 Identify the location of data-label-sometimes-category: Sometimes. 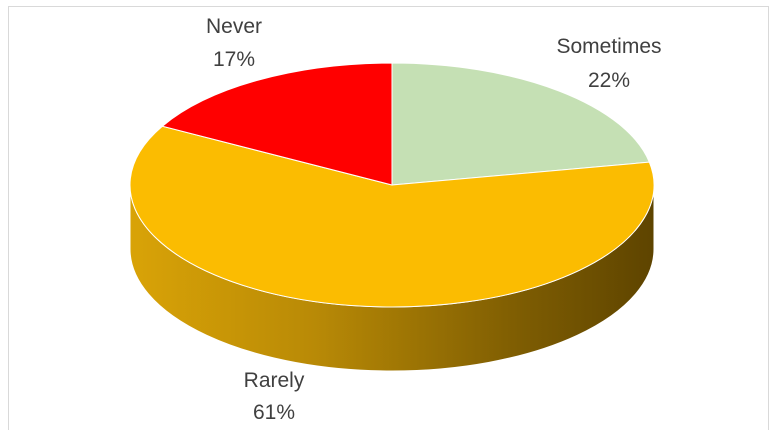
(608, 46).